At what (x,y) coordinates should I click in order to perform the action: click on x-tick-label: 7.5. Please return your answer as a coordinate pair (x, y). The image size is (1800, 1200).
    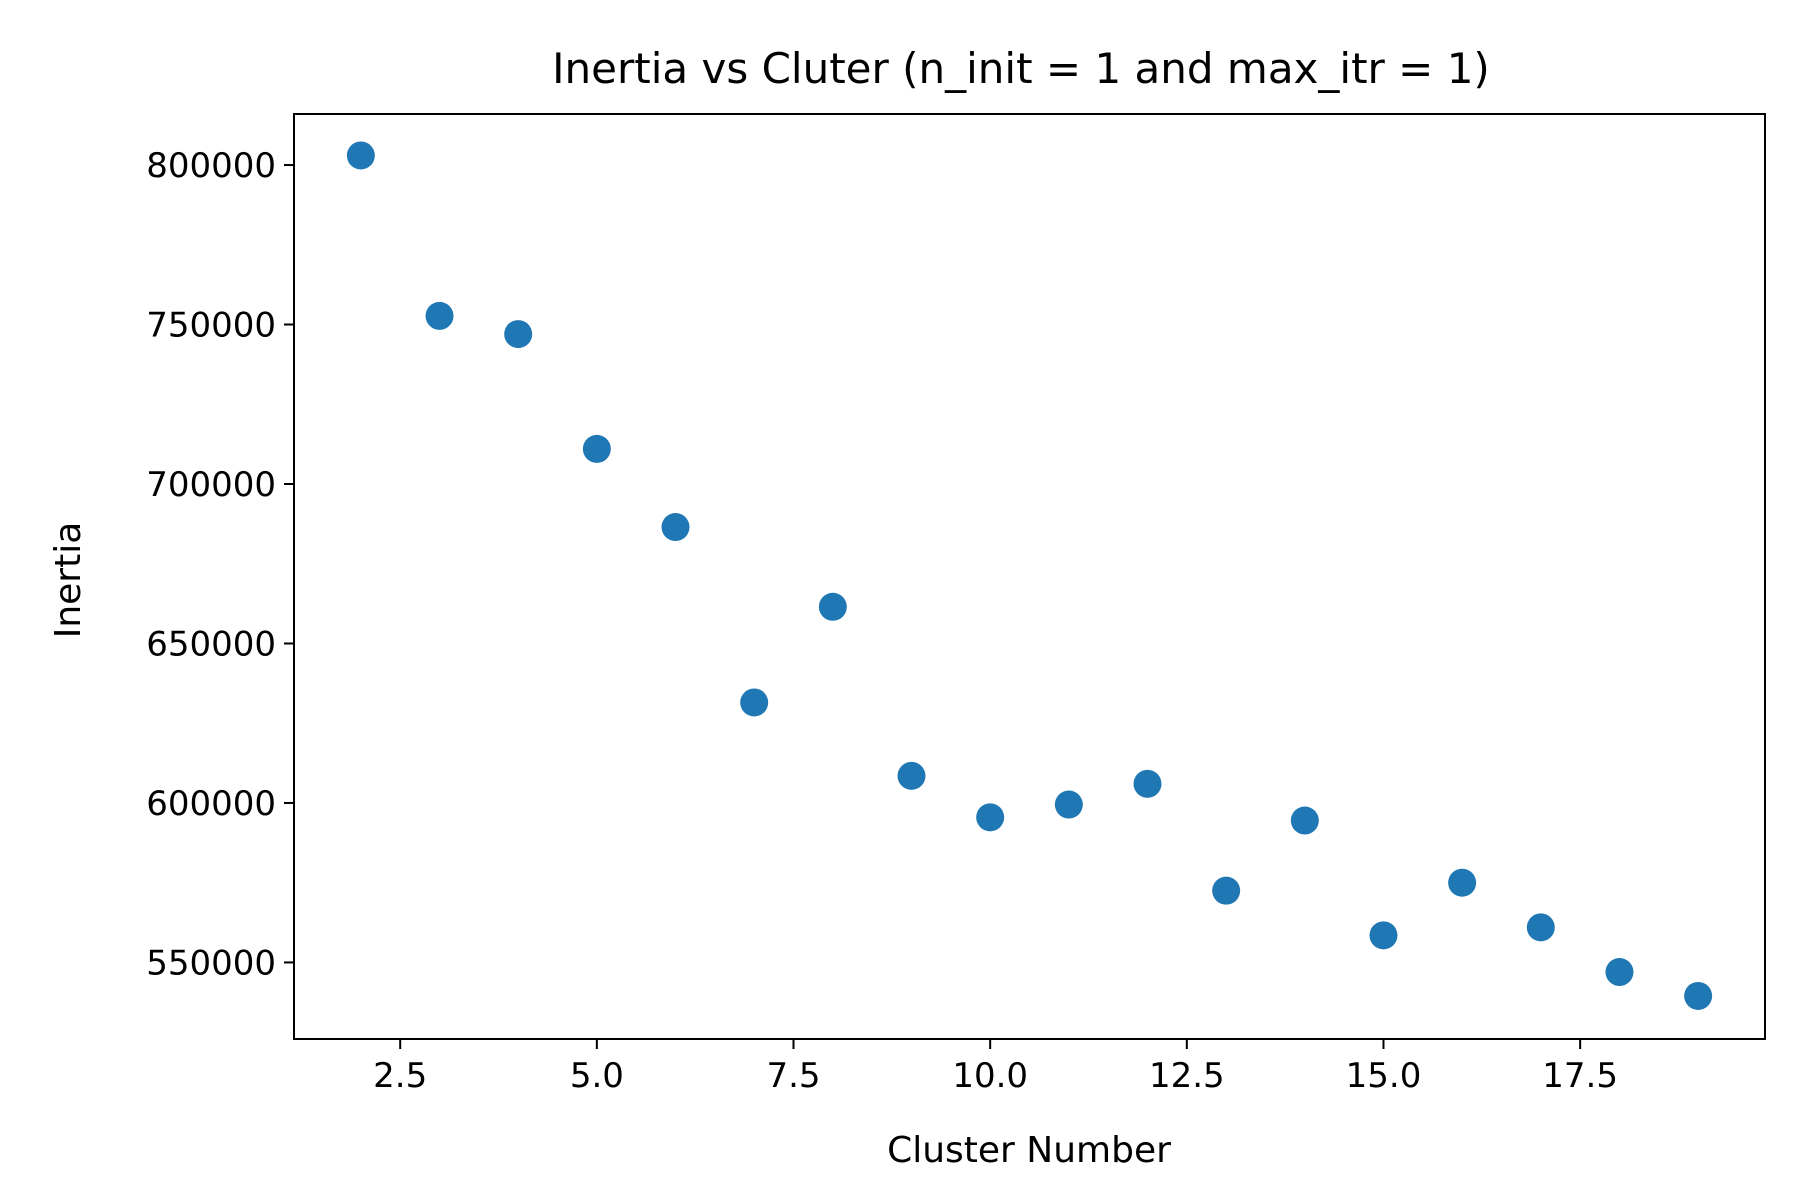
    Looking at the image, I should click on (793, 1076).